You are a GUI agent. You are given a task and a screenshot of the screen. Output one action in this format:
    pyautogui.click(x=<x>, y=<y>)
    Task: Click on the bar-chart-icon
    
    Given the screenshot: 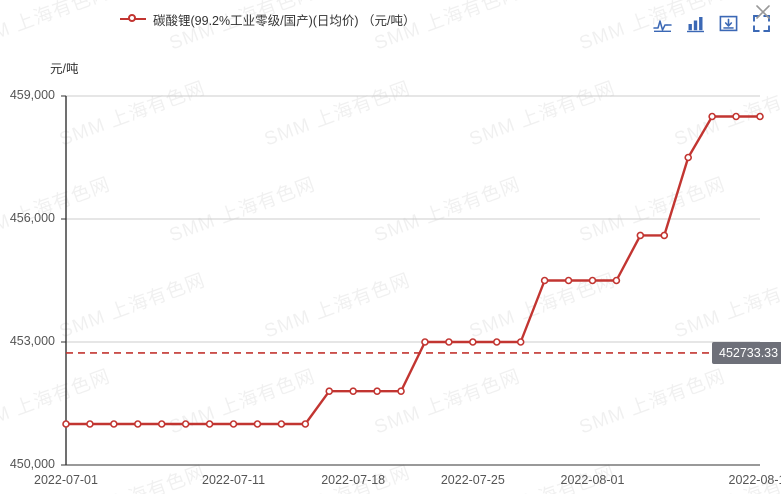 What is the action you would take?
    pyautogui.click(x=695, y=23)
    